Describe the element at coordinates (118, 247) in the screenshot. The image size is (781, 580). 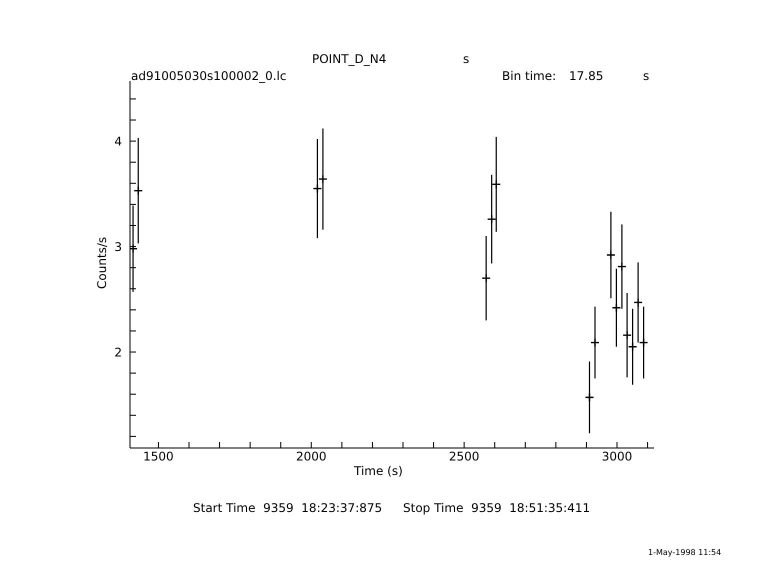
I see `y-tick-label: 3` at that location.